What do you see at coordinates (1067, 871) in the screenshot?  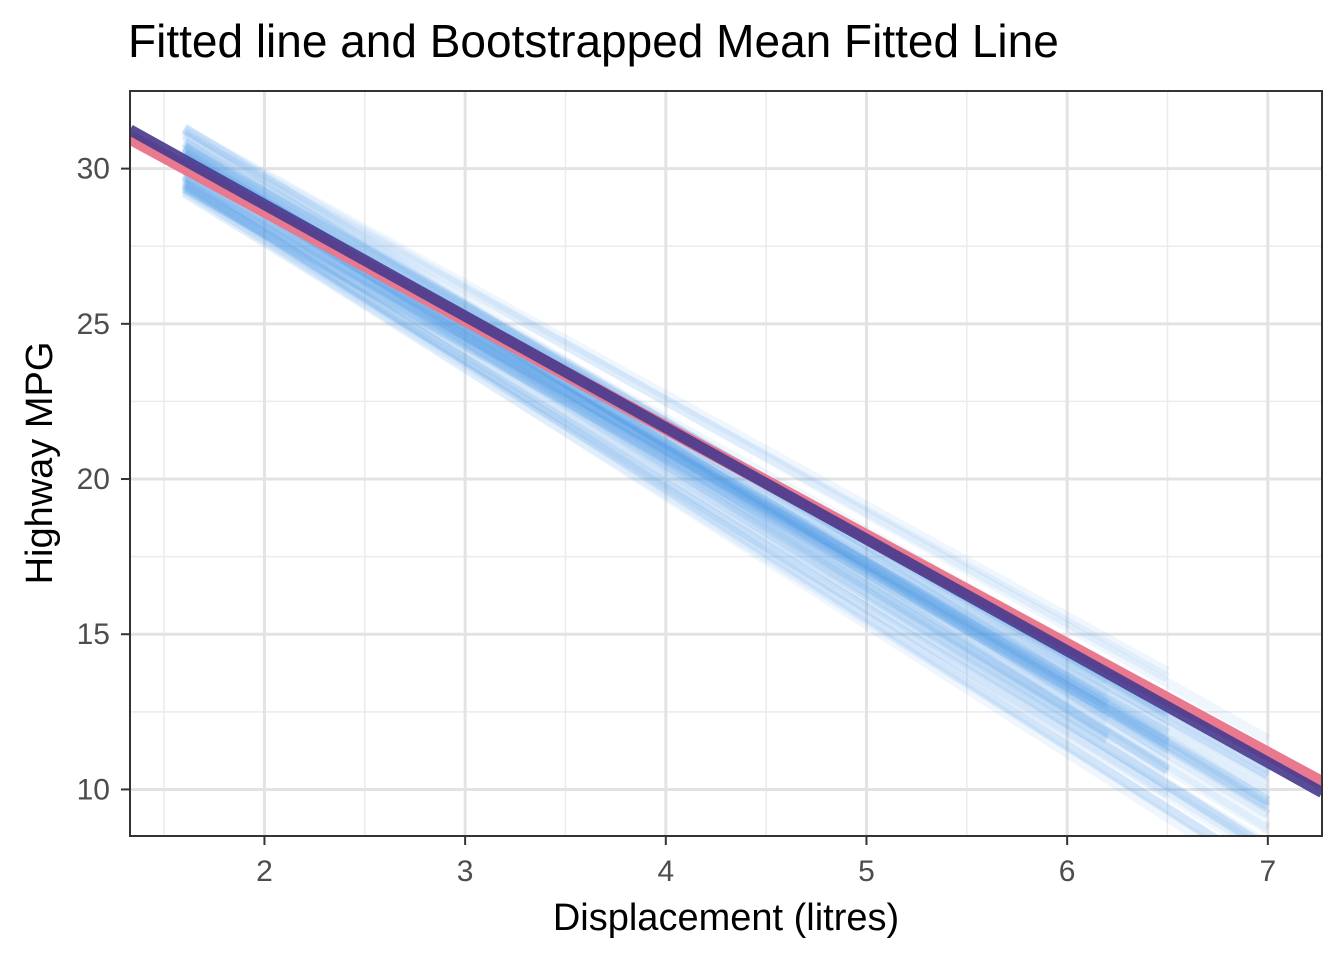 I see `x-tick-label: 6` at bounding box center [1067, 871].